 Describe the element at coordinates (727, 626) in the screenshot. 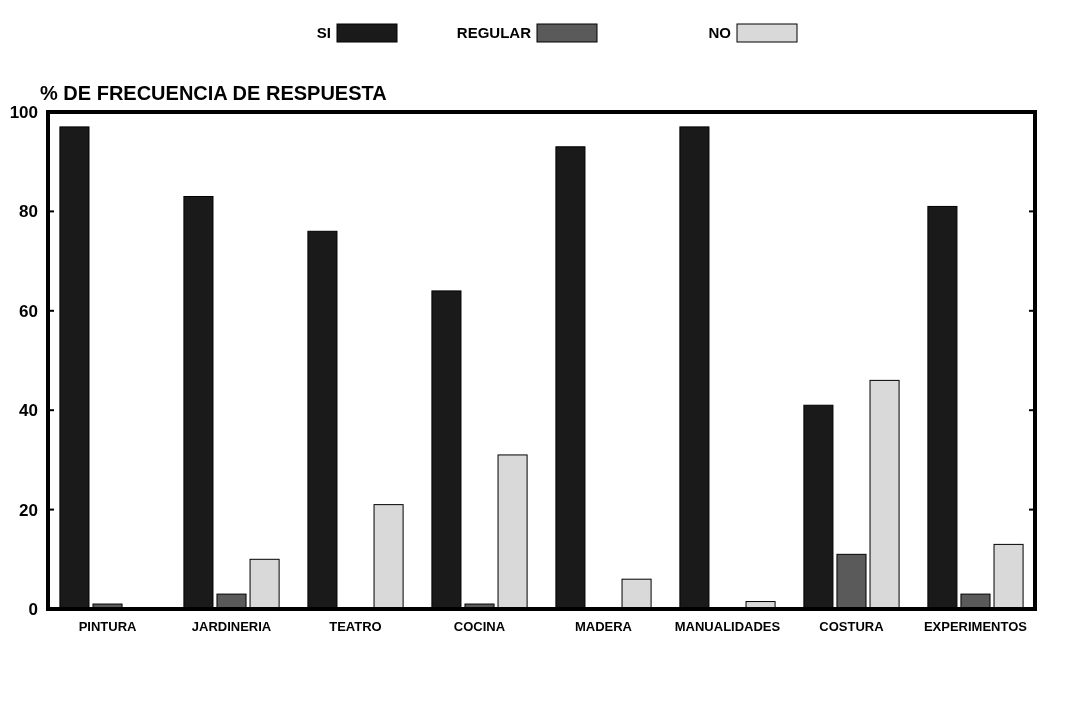

I see `x-tick-label: MANUALIDADES` at that location.